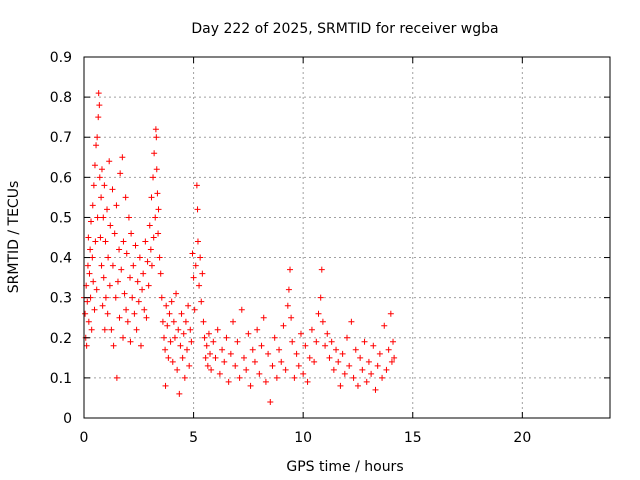 Image resolution: width=640 pixels, height=480 pixels. I want to click on y-tick-label: 0.3, so click(61, 299).